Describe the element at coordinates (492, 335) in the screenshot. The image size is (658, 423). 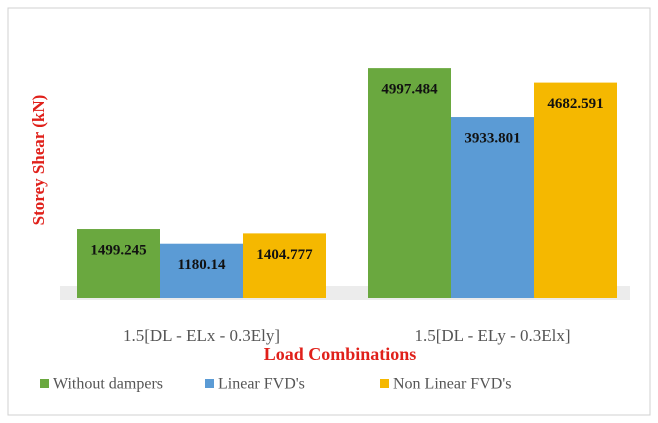
I see `x-tick-label: 1.5[DL - ELy - 0.3Elx]` at that location.